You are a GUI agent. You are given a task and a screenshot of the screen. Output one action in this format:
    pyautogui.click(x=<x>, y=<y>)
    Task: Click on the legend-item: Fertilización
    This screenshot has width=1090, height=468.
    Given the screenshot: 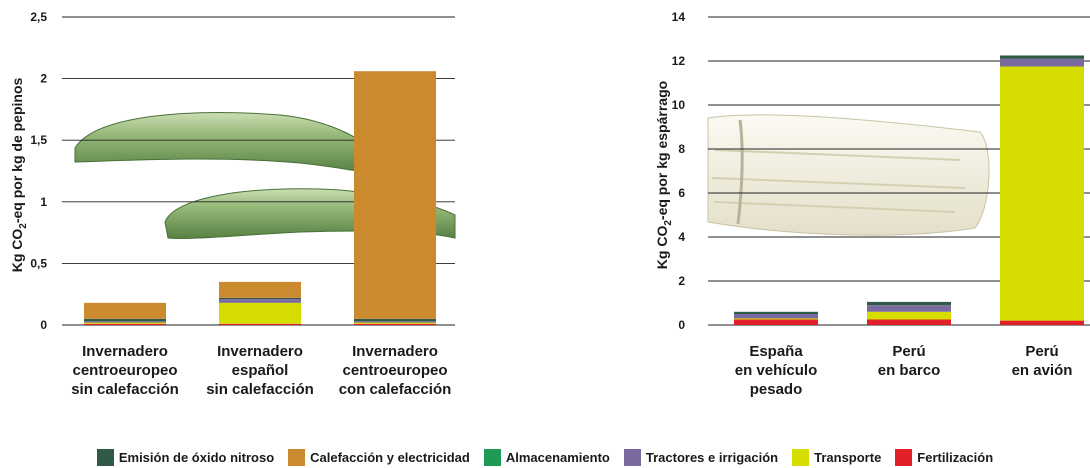 What is the action you would take?
    pyautogui.click(x=944, y=457)
    